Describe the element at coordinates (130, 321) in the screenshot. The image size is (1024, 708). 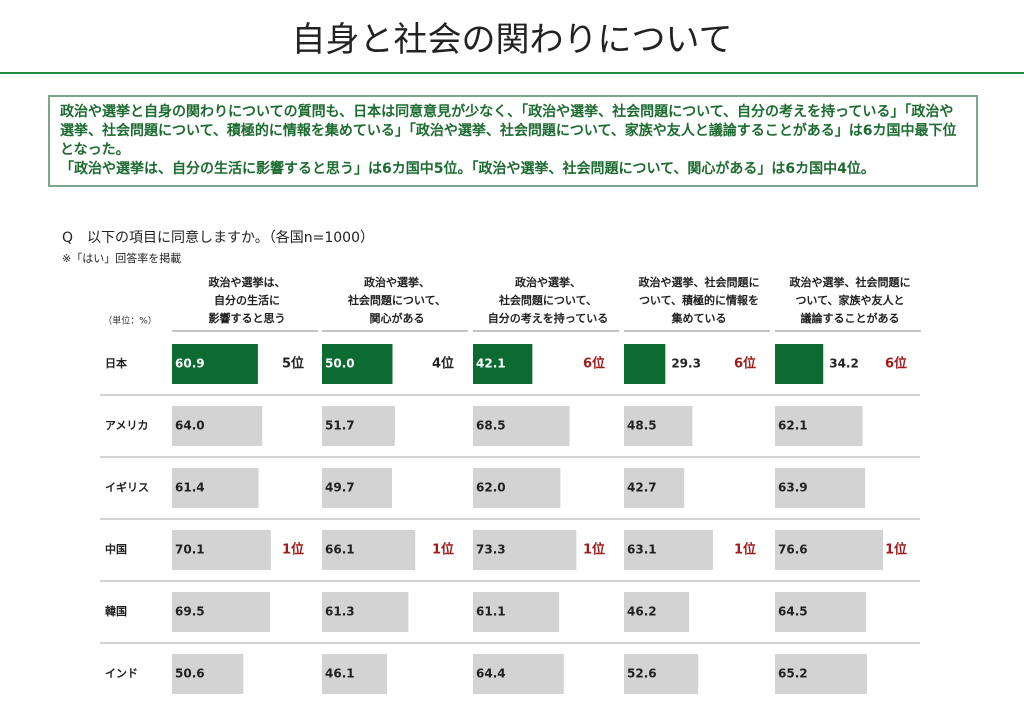
I see `unit-label: （単位：%）` at that location.